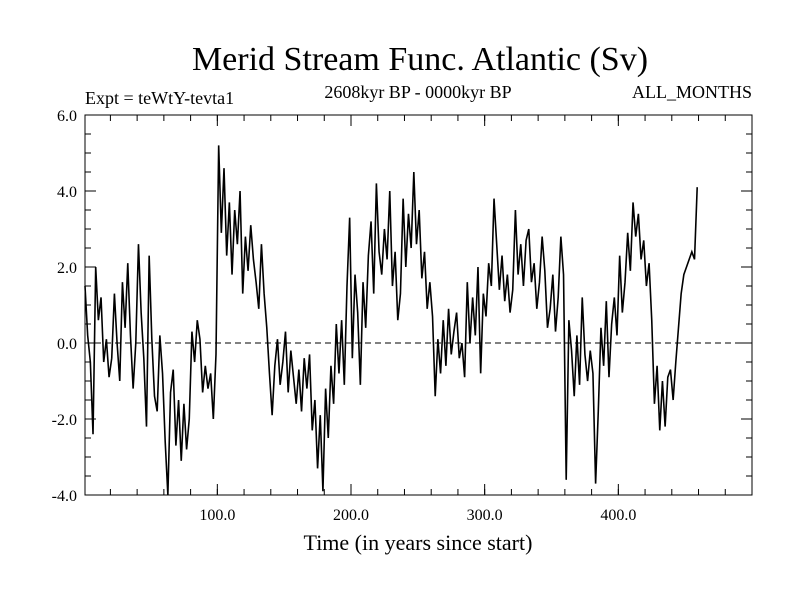 This screenshot has height=600, width=800. I want to click on x-tick-label: 200.0, so click(351, 515).